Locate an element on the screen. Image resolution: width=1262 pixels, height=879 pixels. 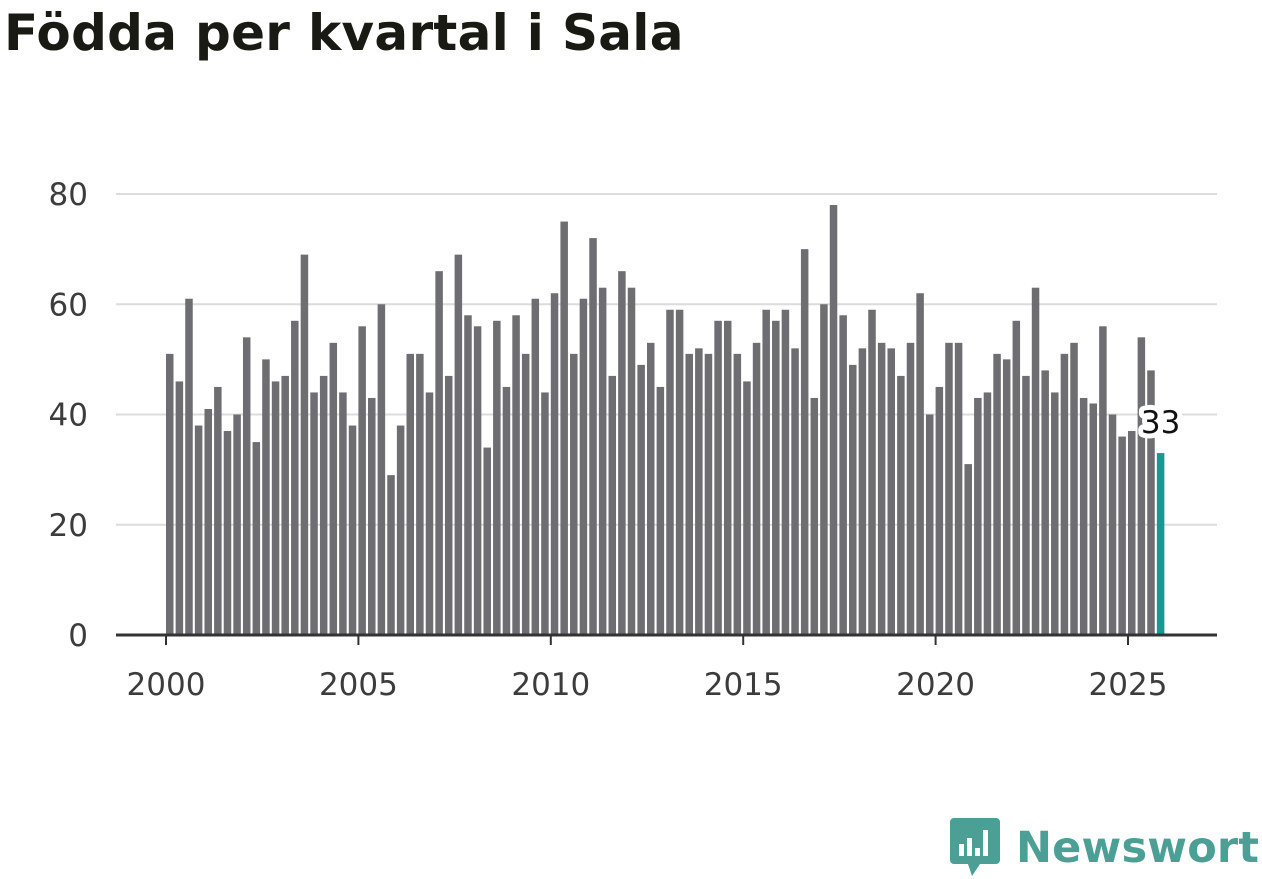
y-tick-label: 60 is located at coordinates (68, 305).